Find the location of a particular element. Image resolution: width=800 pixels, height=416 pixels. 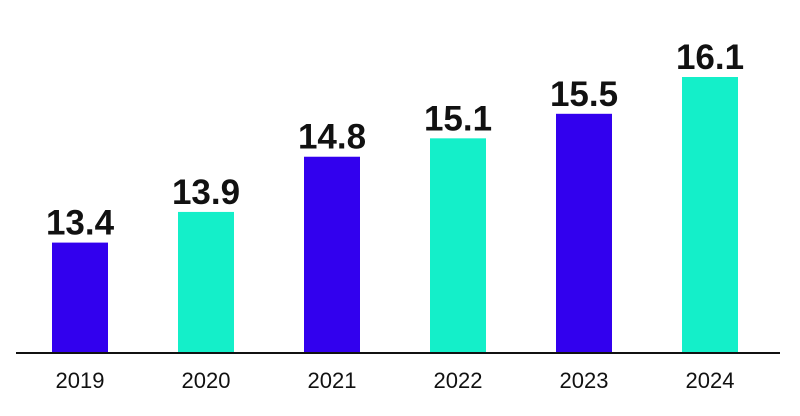

x-tick-label-2020: 2020 is located at coordinates (206, 380).